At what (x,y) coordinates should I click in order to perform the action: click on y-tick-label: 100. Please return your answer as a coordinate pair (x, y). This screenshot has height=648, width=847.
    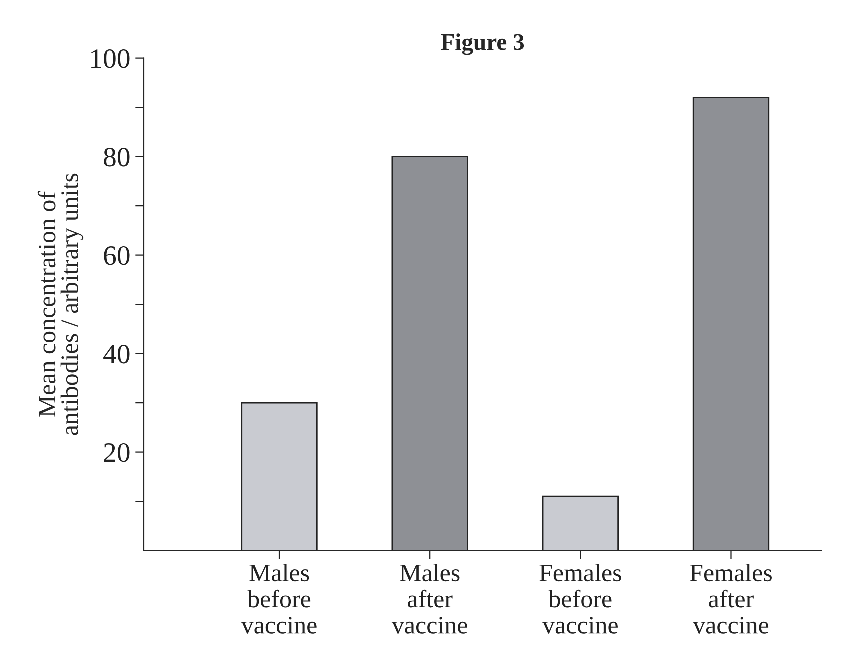
    Looking at the image, I should click on (111, 58).